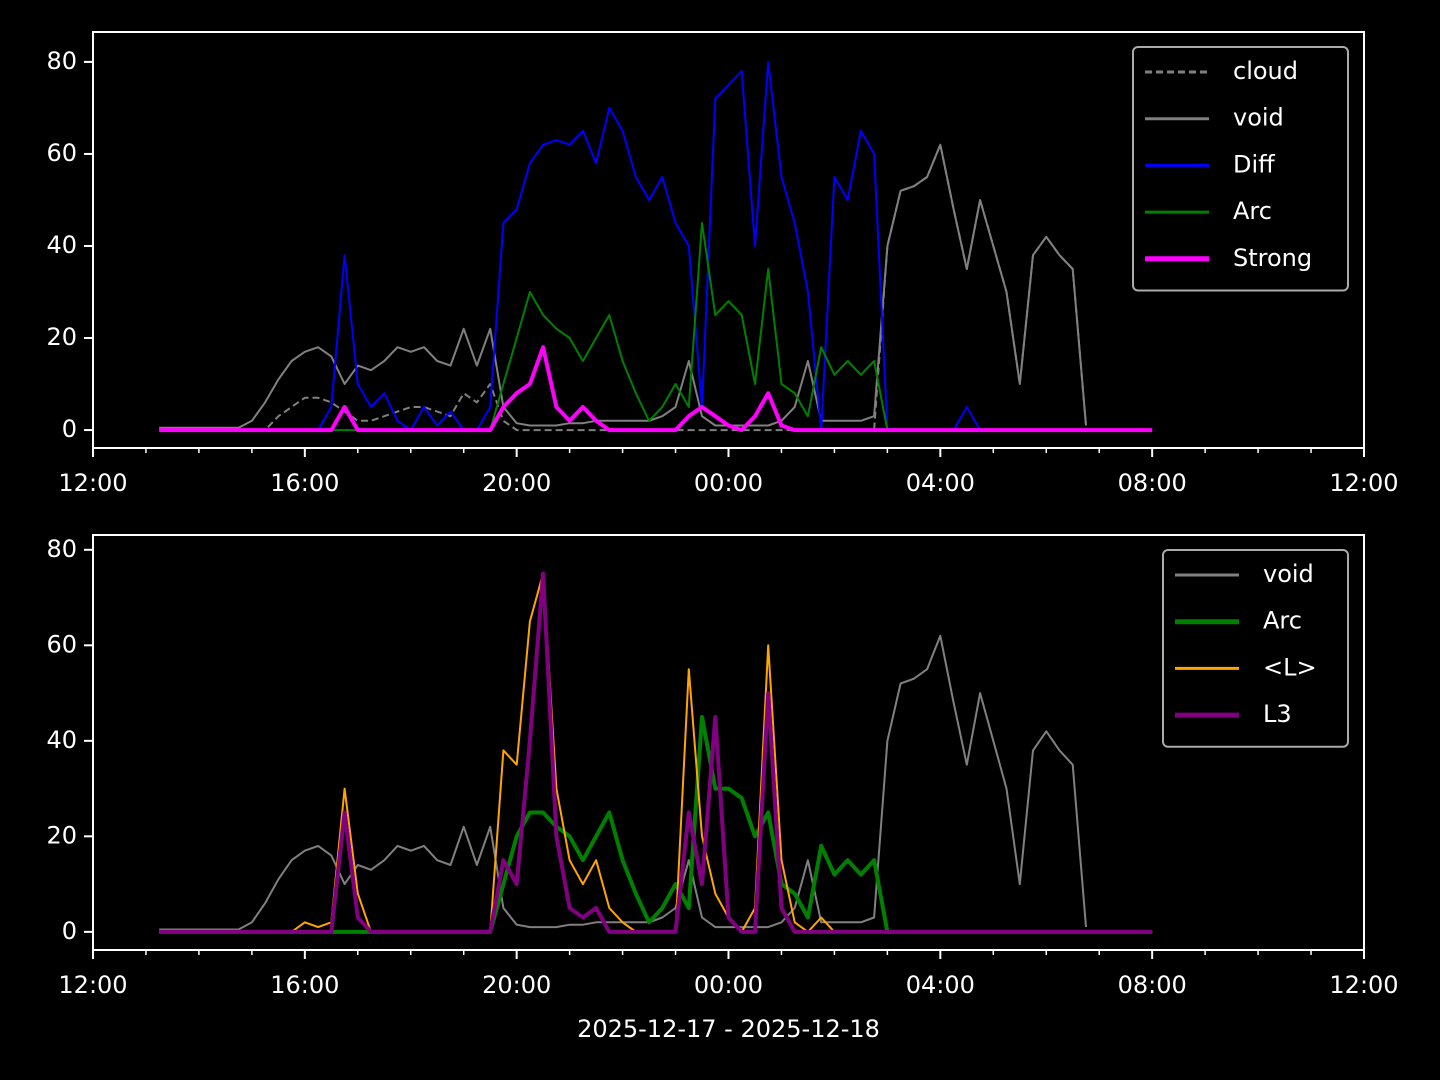 Image resolution: width=1440 pixels, height=1080 pixels. What do you see at coordinates (1277, 714) in the screenshot?
I see `legend-label: L3` at bounding box center [1277, 714].